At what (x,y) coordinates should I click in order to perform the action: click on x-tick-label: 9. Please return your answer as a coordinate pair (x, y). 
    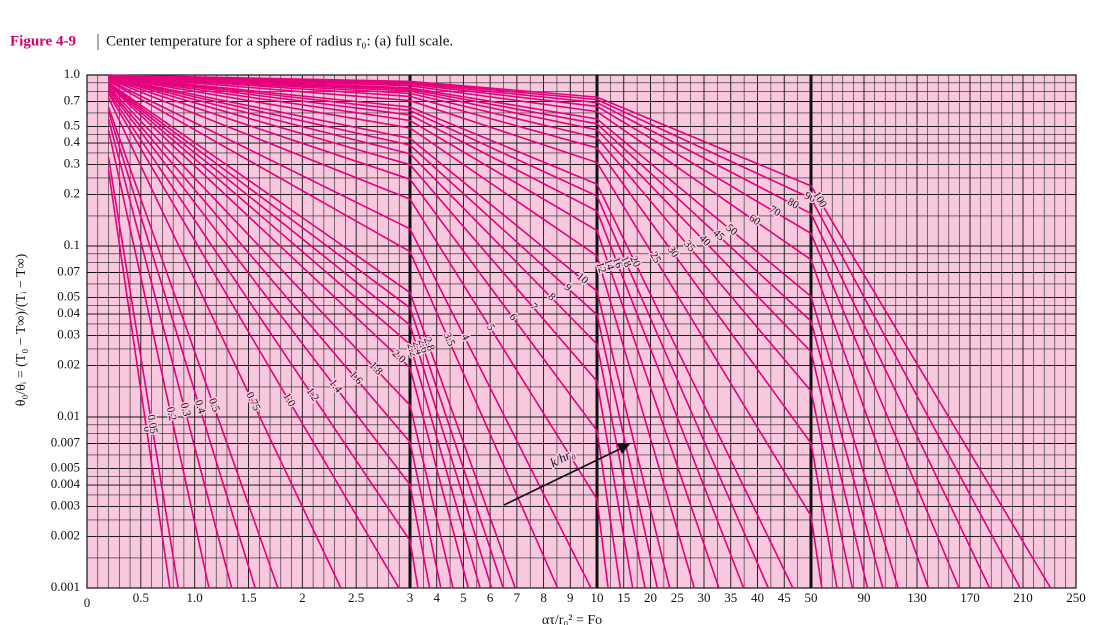
    Looking at the image, I should click on (570, 597).